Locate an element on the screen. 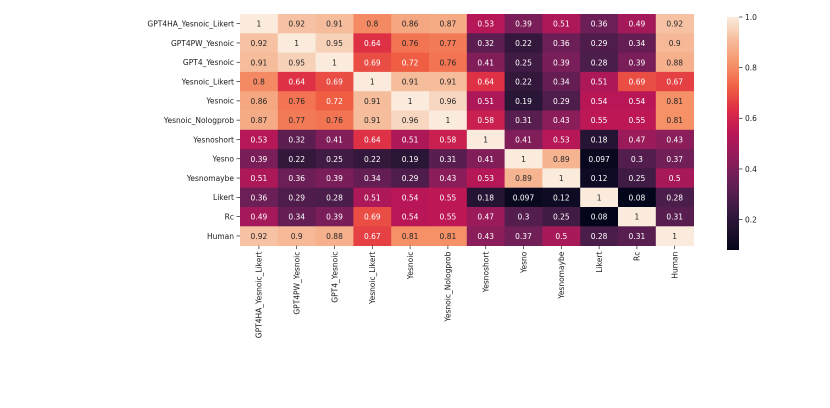 The width and height of the screenshot is (830, 408). colorbar-scale is located at coordinates (733, 133).